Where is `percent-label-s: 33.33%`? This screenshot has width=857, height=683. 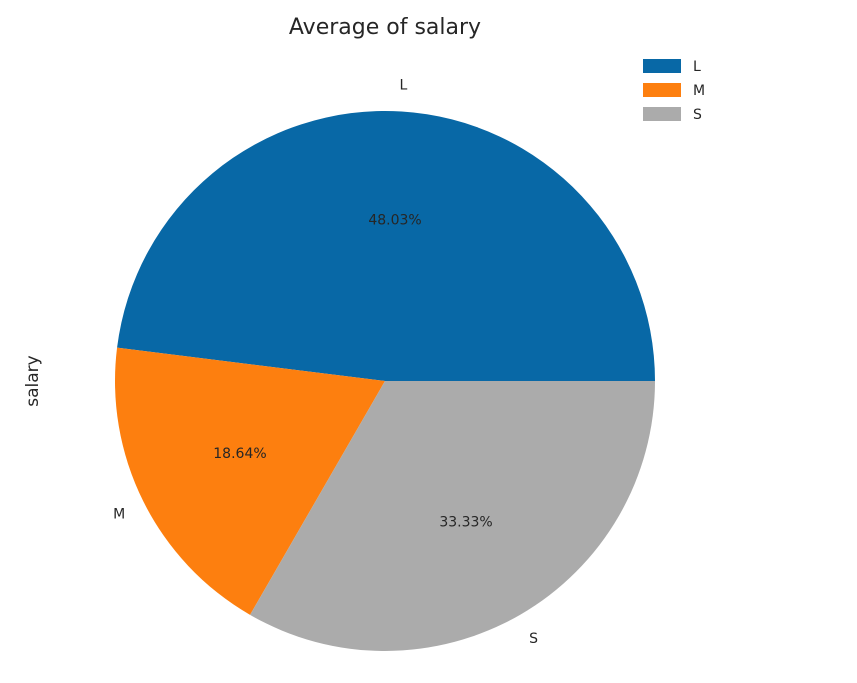 percent-label-s: 33.33% is located at coordinates (465, 522).